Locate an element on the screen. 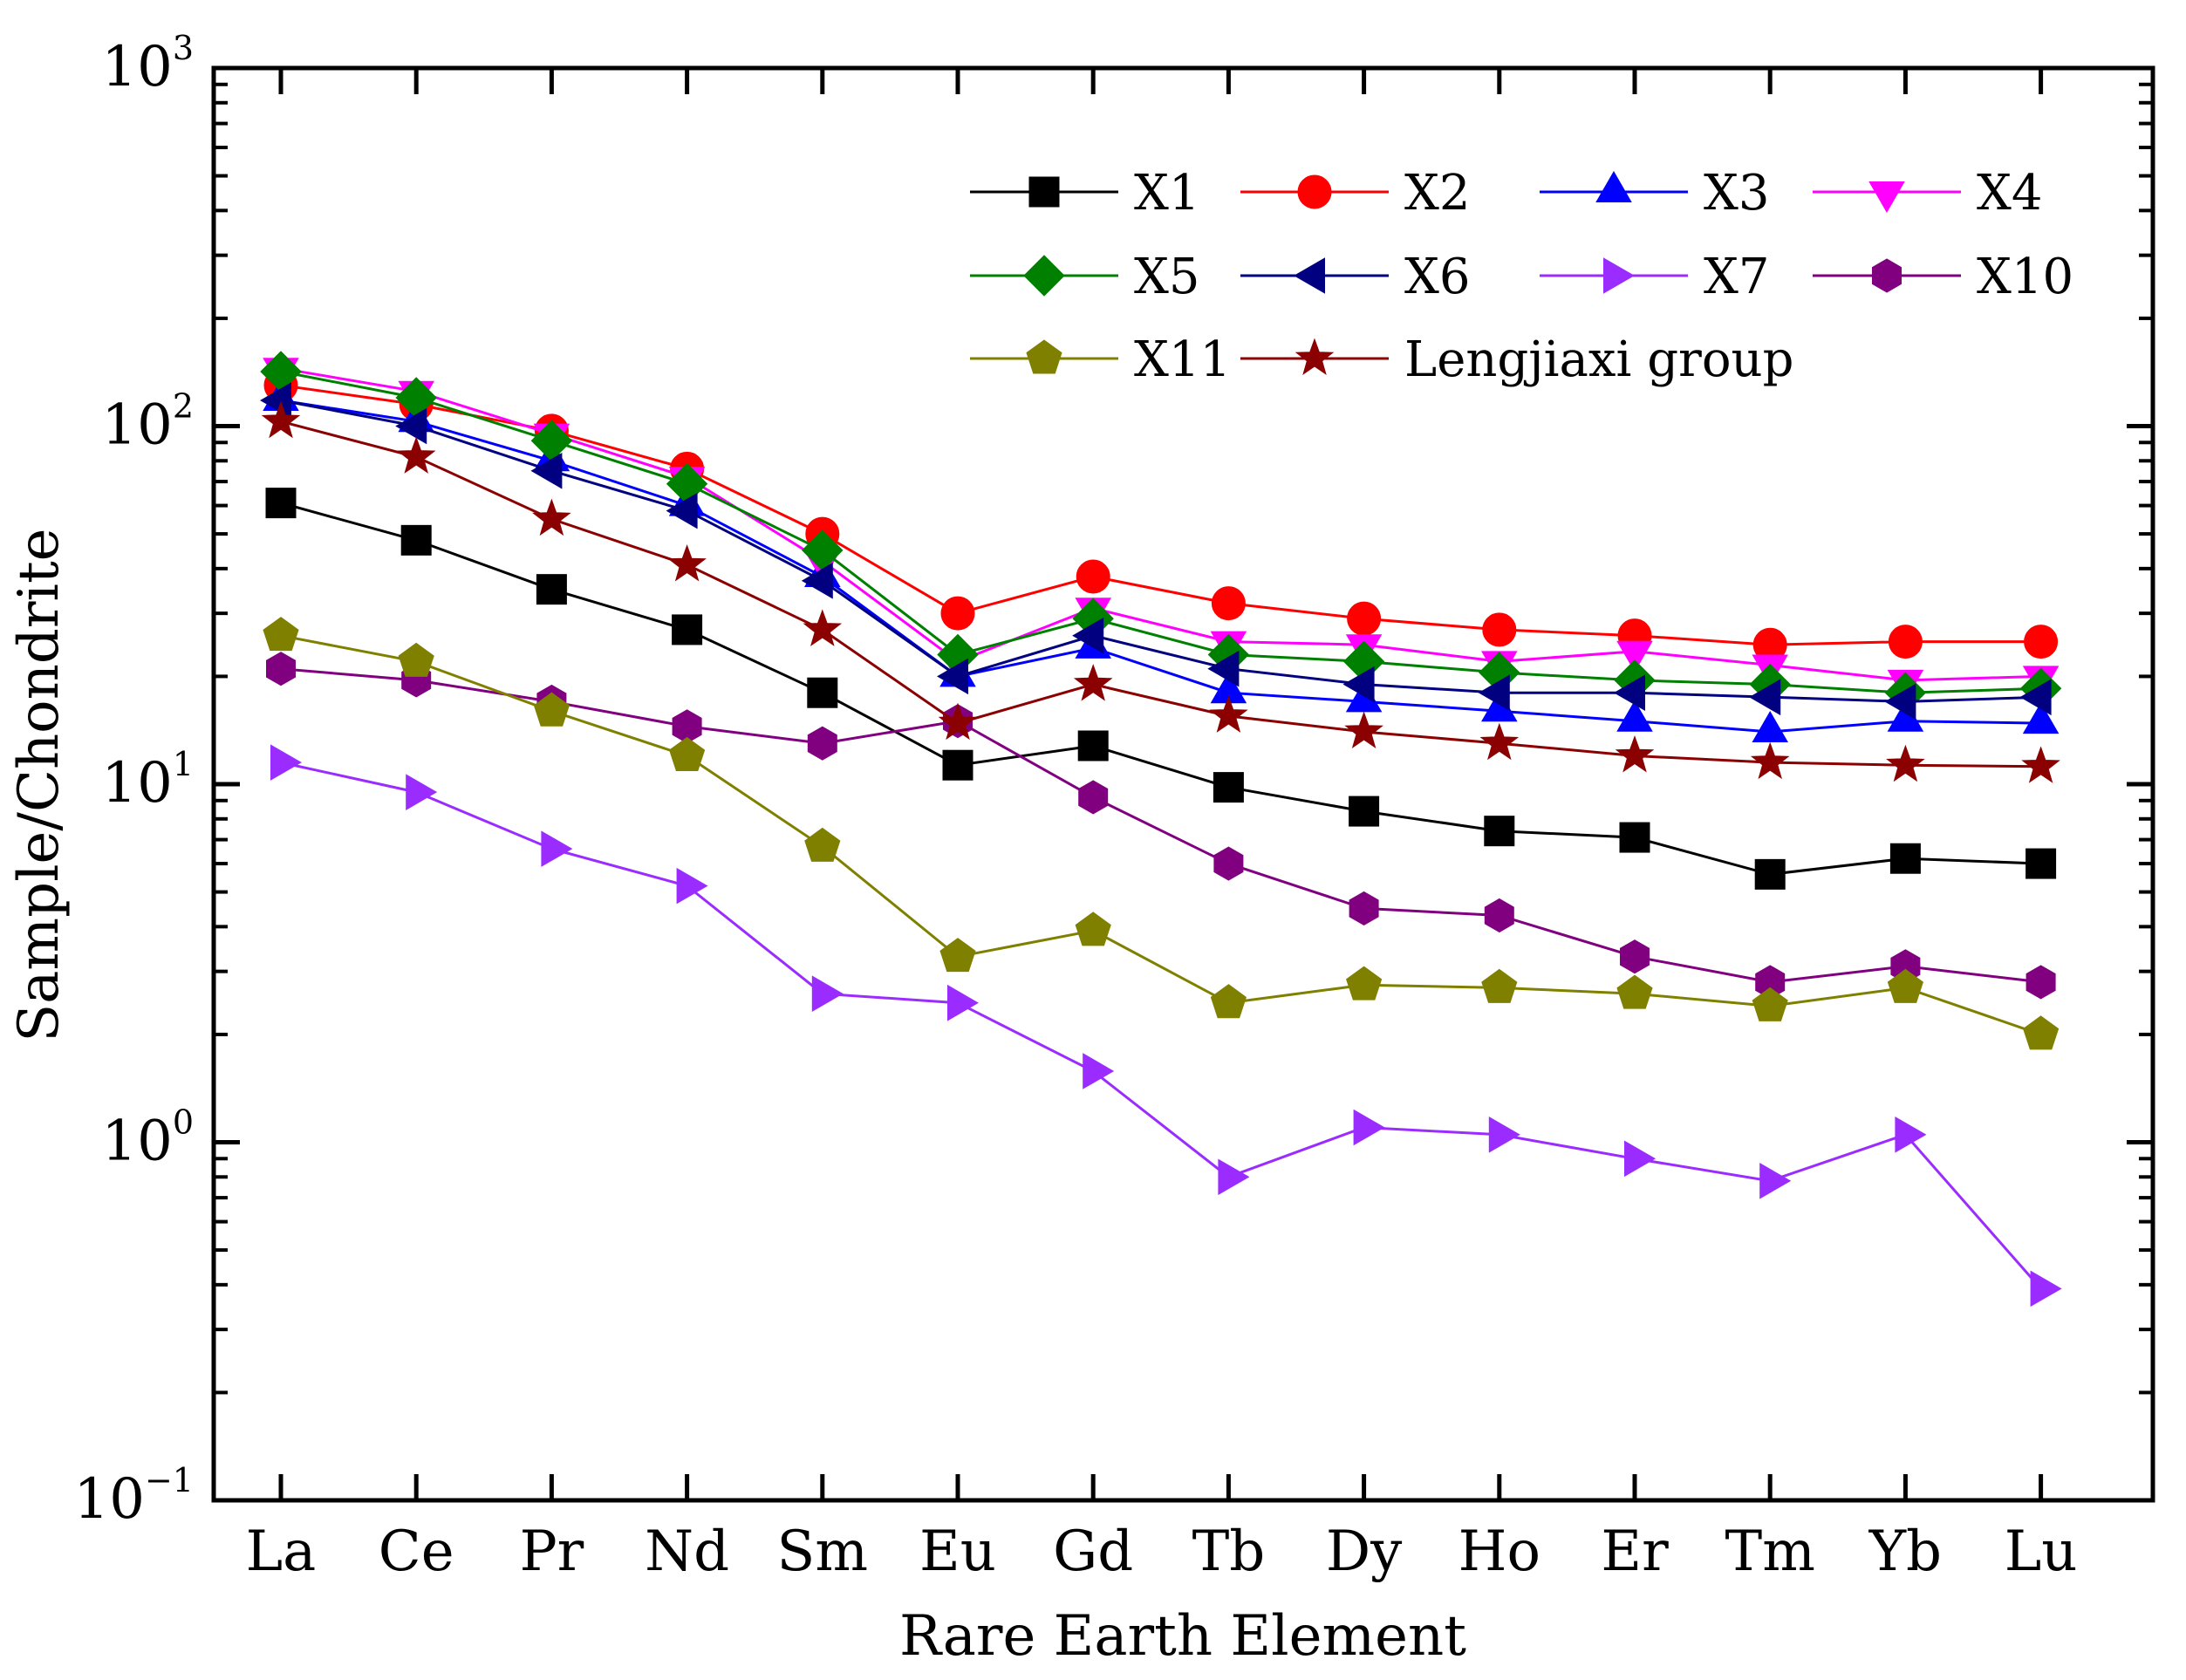 The image size is (2186, 1680). legend-entry: Lengjiaxi group is located at coordinates (1516, 359).